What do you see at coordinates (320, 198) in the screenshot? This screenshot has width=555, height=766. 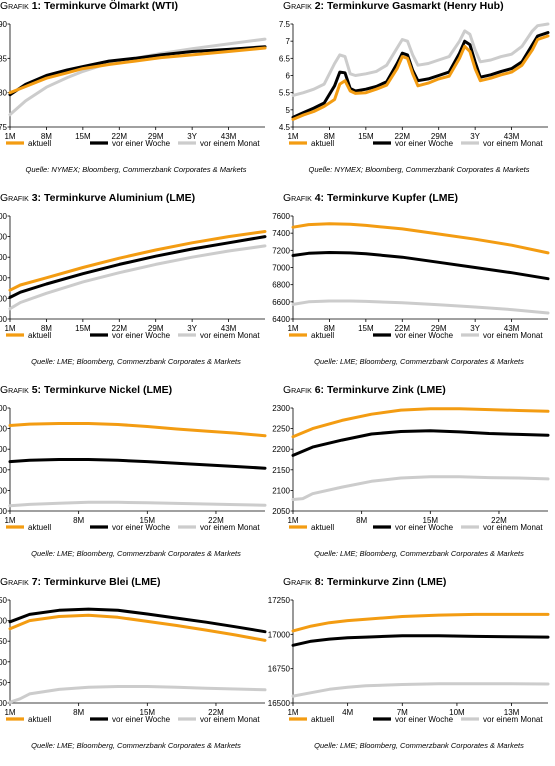 I see `chart-number: 4:` at bounding box center [320, 198].